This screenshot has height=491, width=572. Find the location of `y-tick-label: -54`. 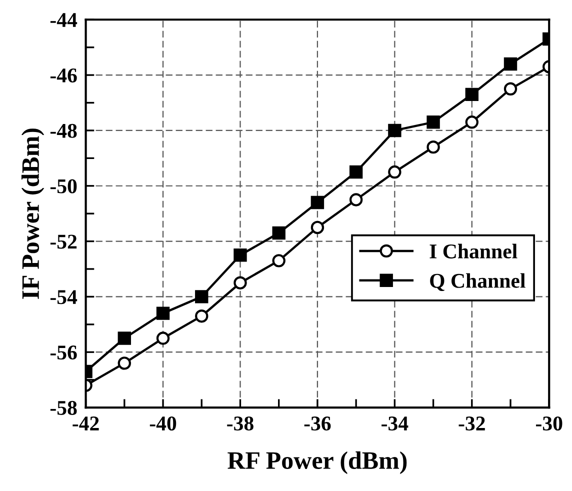

y-tick-label: -54 is located at coordinates (64, 297).